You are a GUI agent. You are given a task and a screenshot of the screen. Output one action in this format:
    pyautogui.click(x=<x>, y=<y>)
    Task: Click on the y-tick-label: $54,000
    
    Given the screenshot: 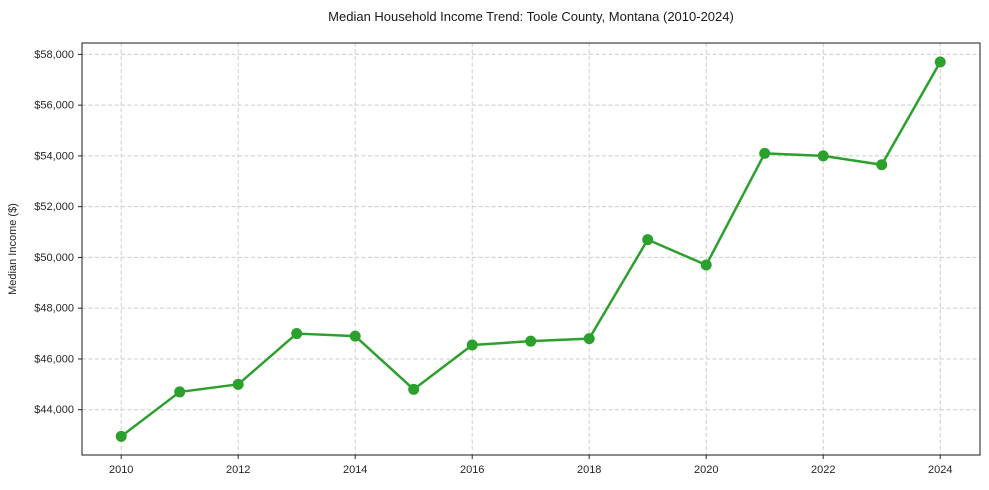 What is the action you would take?
    pyautogui.click(x=54, y=156)
    